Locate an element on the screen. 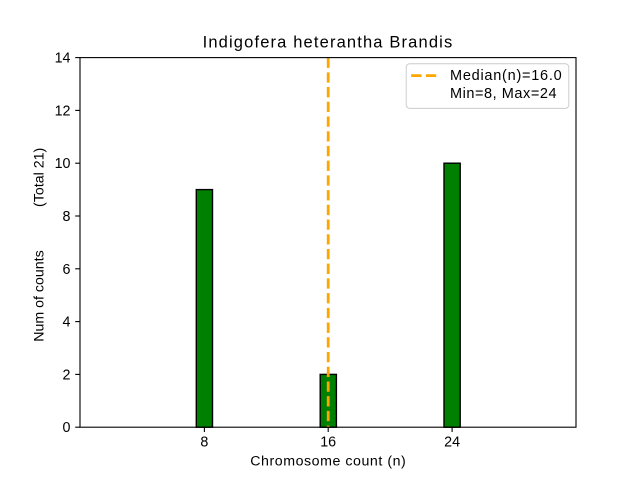 The height and width of the screenshot is (480, 640). svg-text: 16 is located at coordinates (328, 442).